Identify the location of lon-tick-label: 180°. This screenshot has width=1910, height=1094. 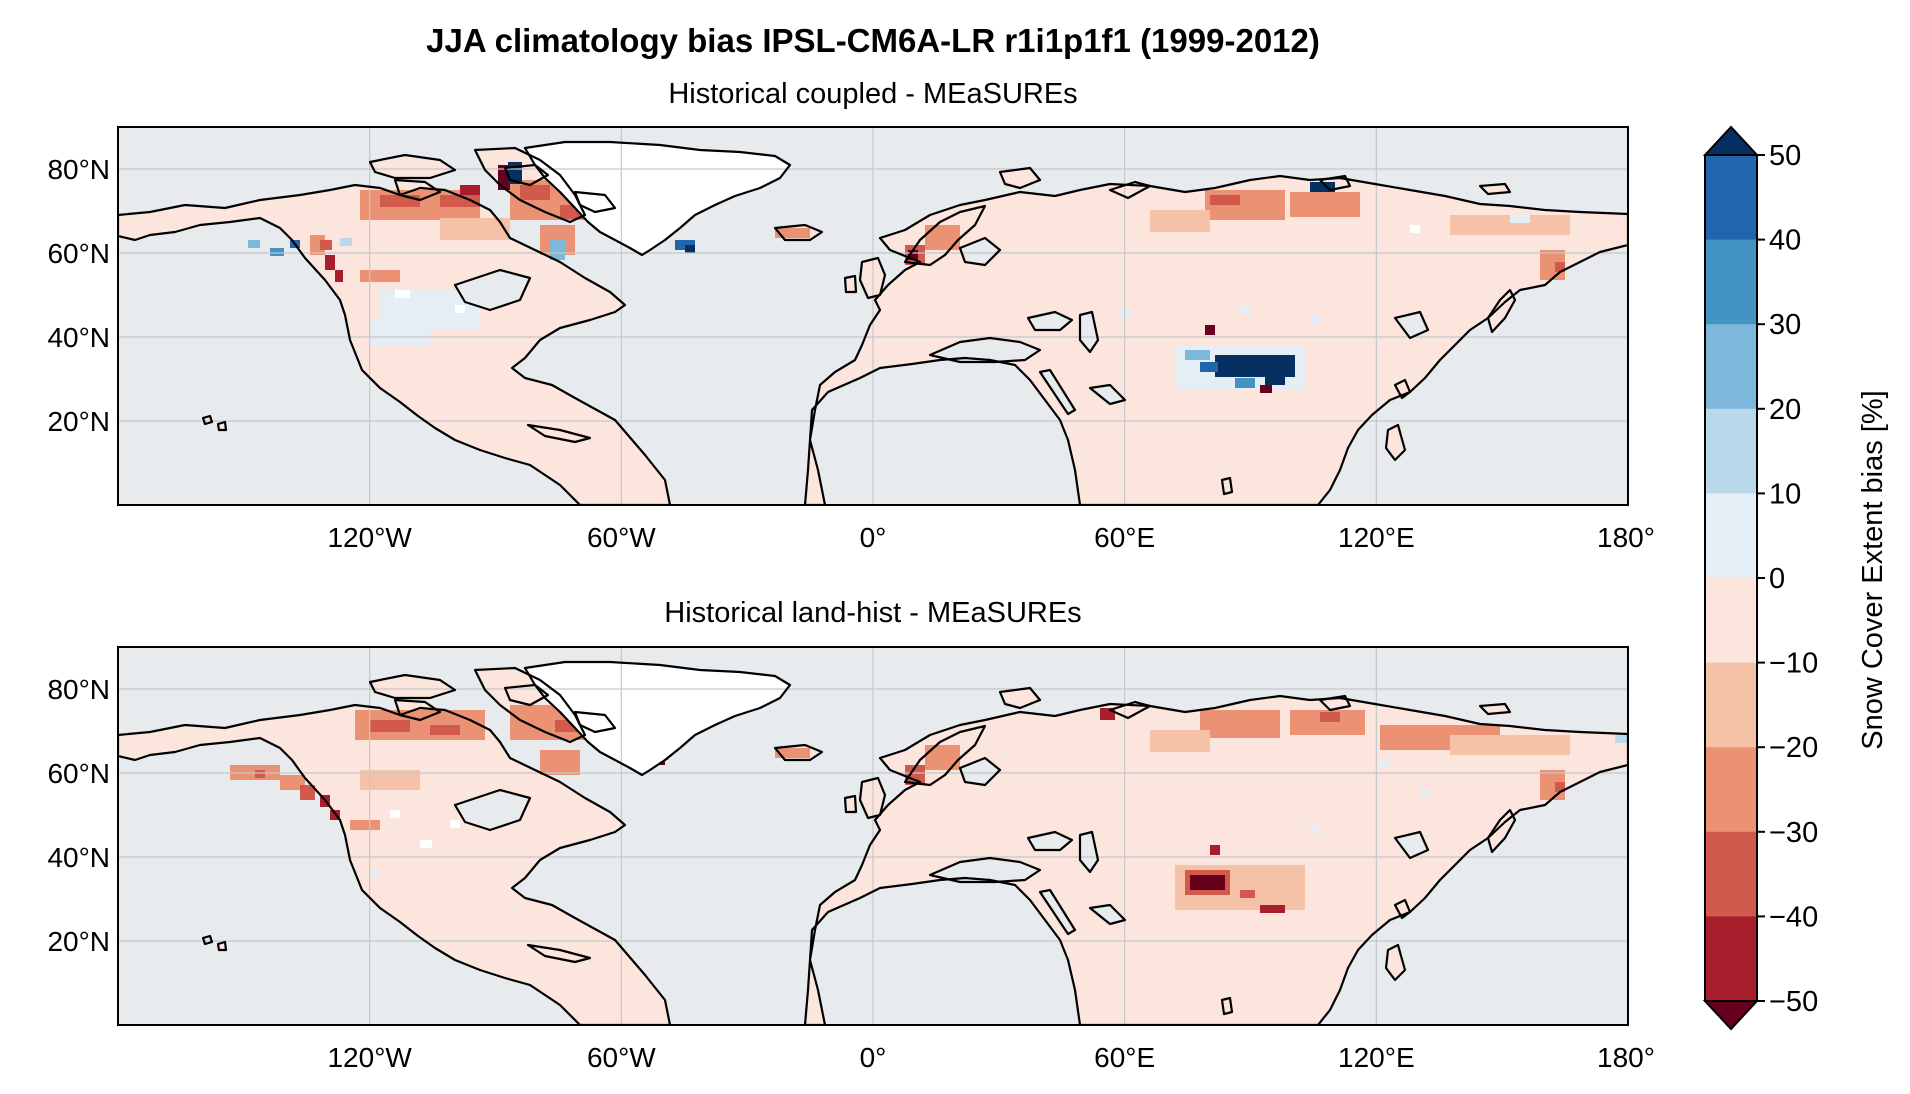
(1626, 1057).